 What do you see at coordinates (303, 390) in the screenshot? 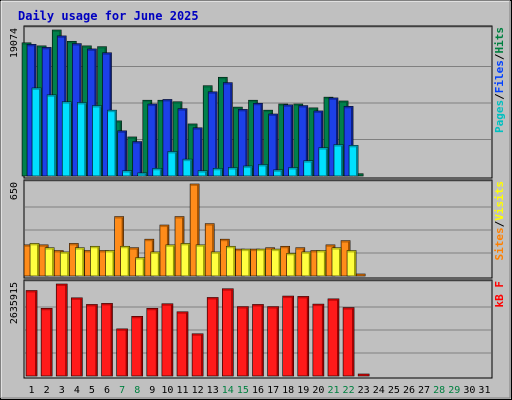
I see `x-tick-label: 19` at bounding box center [303, 390].